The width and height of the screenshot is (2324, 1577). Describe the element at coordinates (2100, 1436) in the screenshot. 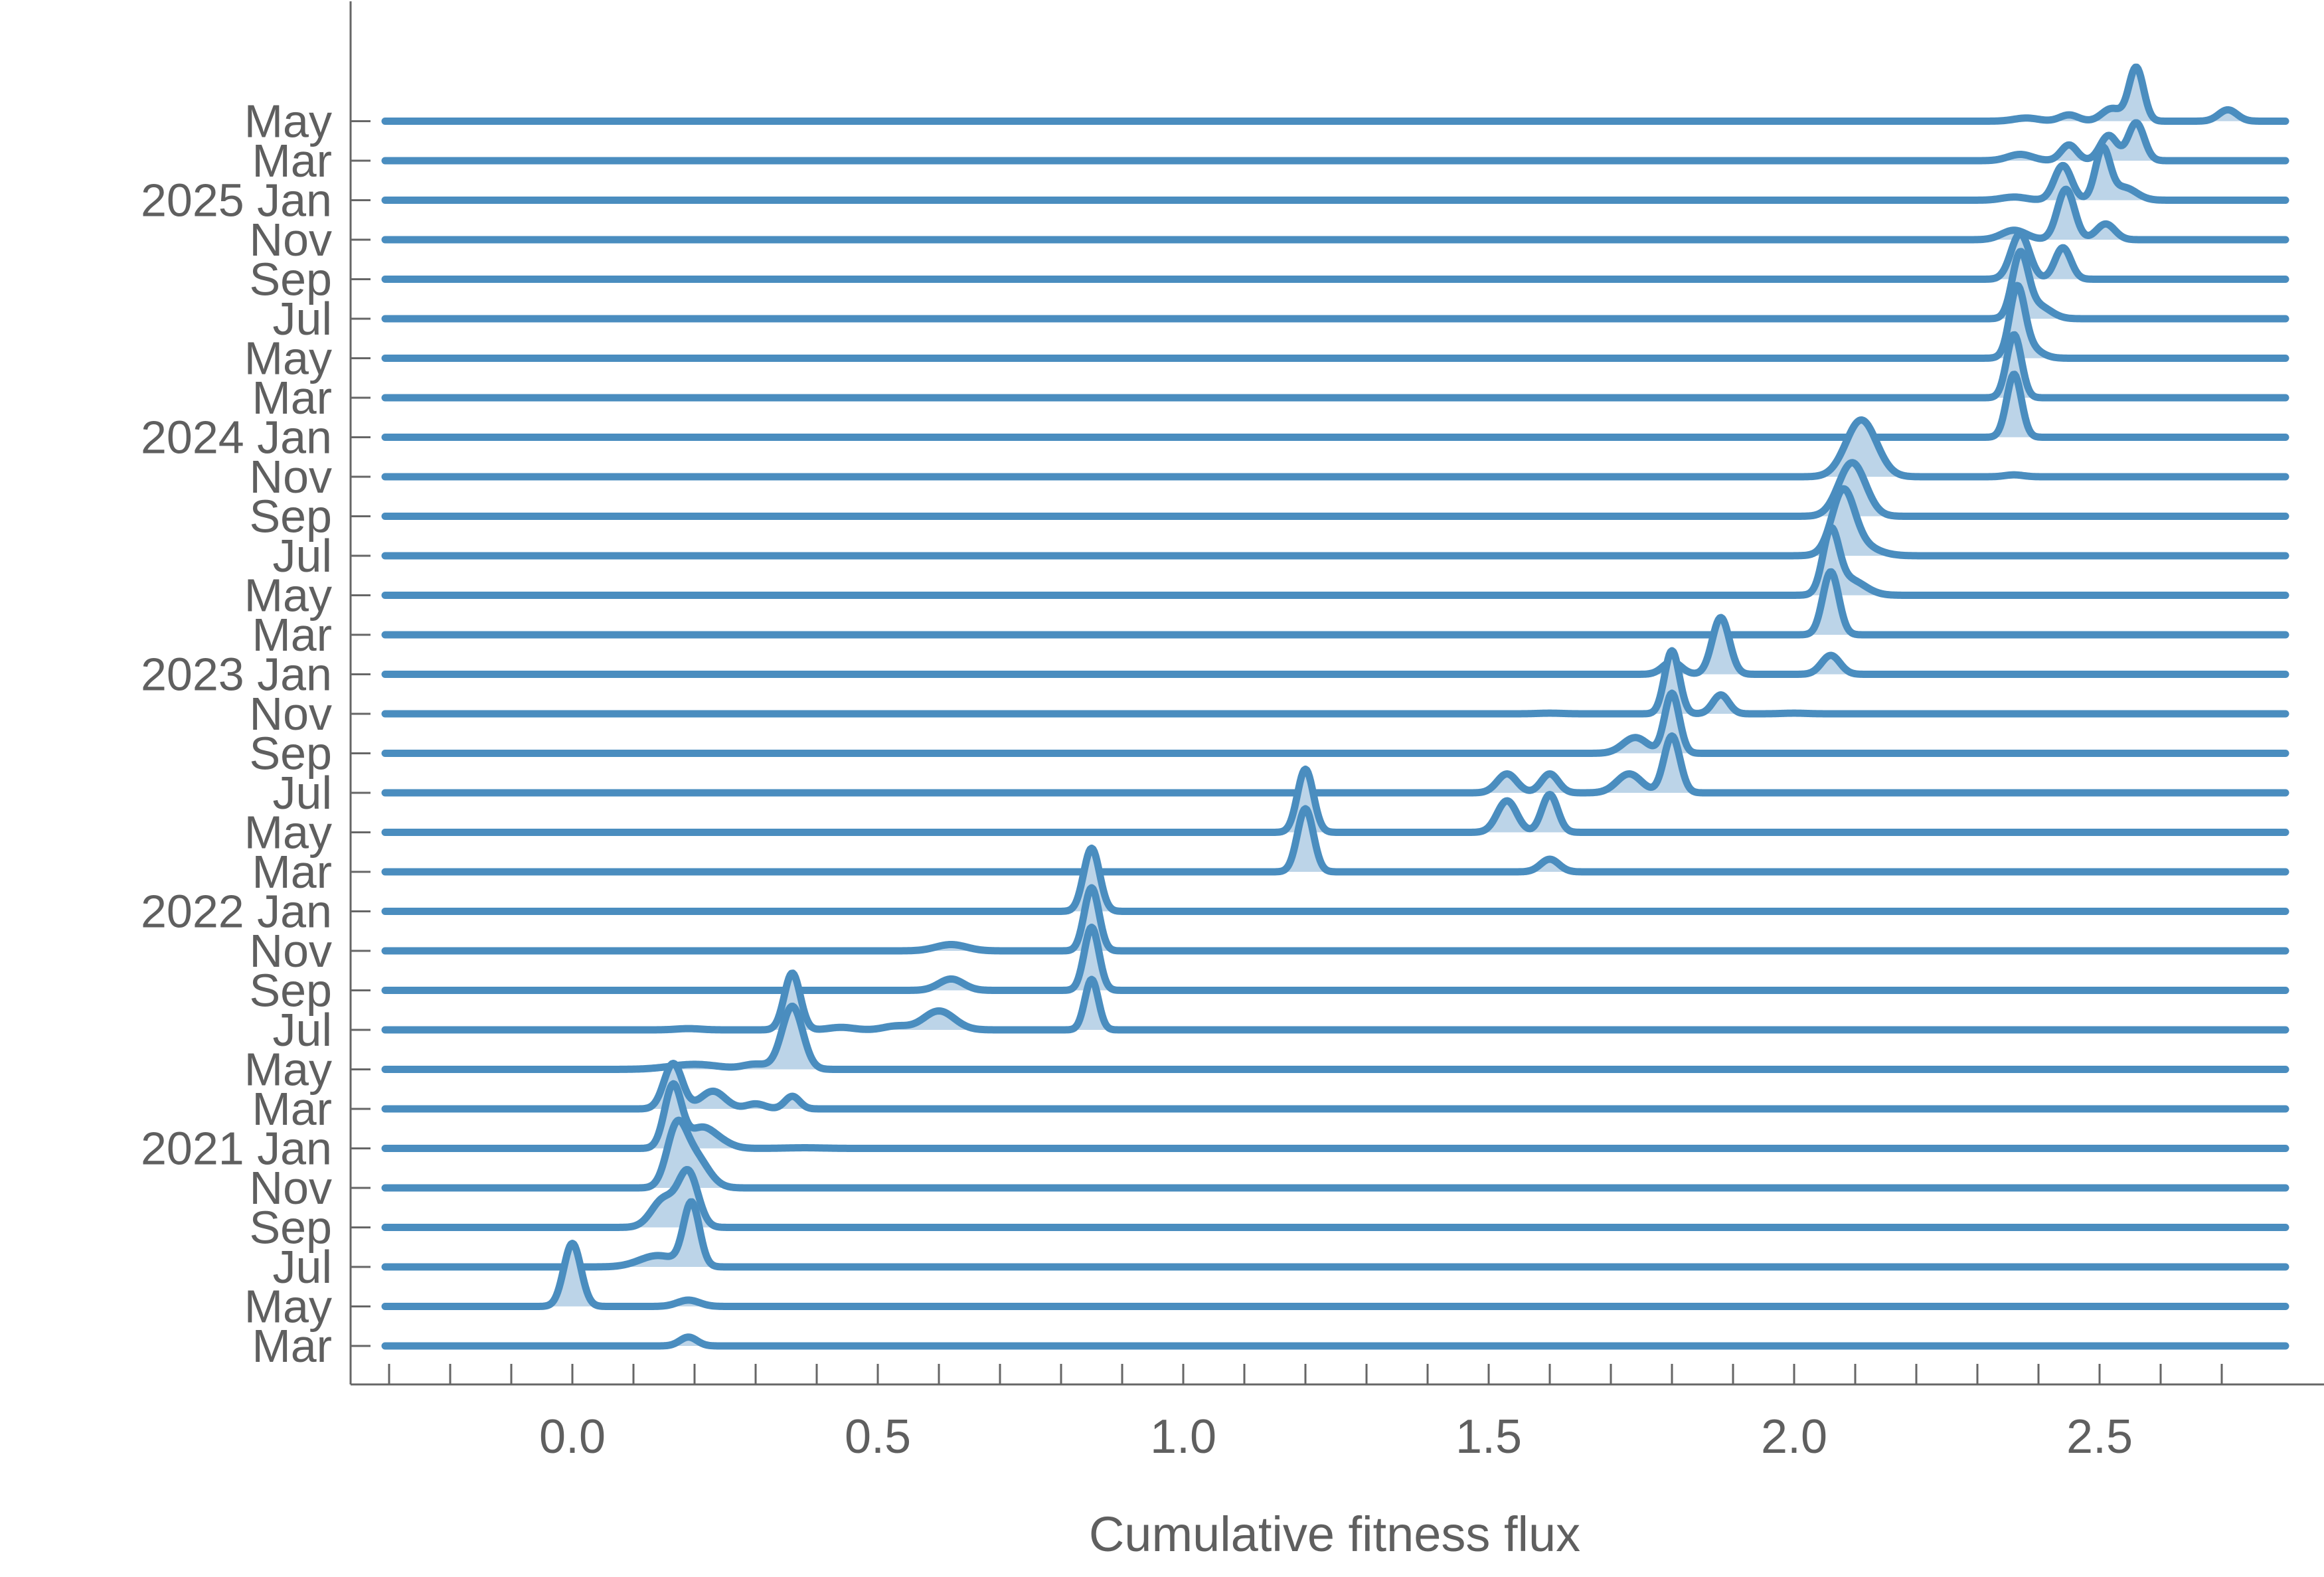

I see `x-tick-label: 2.5` at that location.